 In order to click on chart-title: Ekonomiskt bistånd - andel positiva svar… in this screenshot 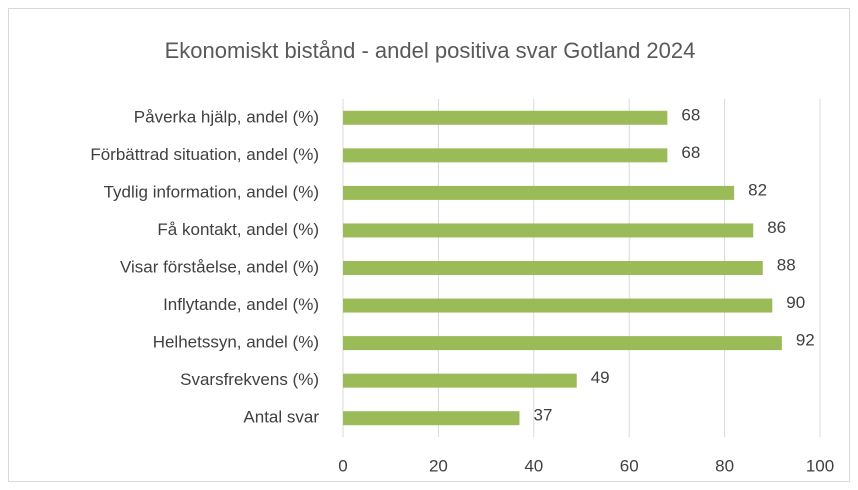, I will do `click(430, 50)`.